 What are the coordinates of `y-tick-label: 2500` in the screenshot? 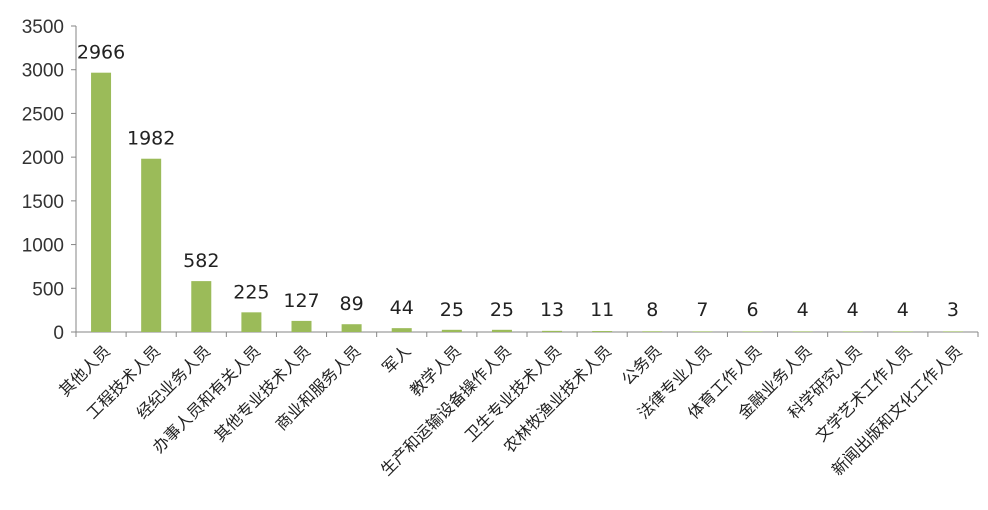 It's located at (43, 114).